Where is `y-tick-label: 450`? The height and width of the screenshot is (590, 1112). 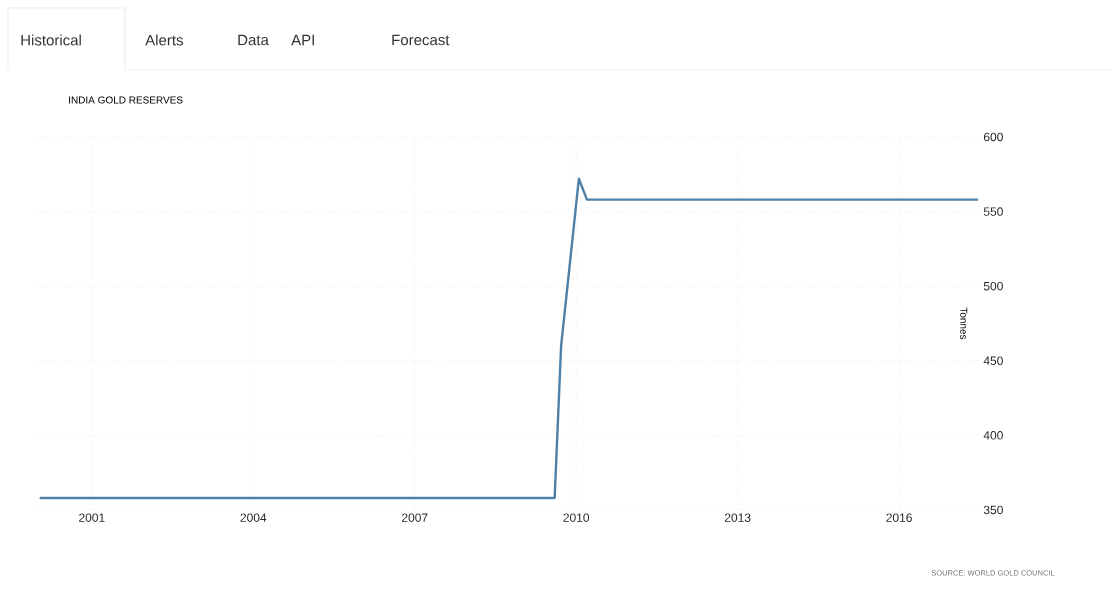 y-tick-label: 450 is located at coordinates (993, 361).